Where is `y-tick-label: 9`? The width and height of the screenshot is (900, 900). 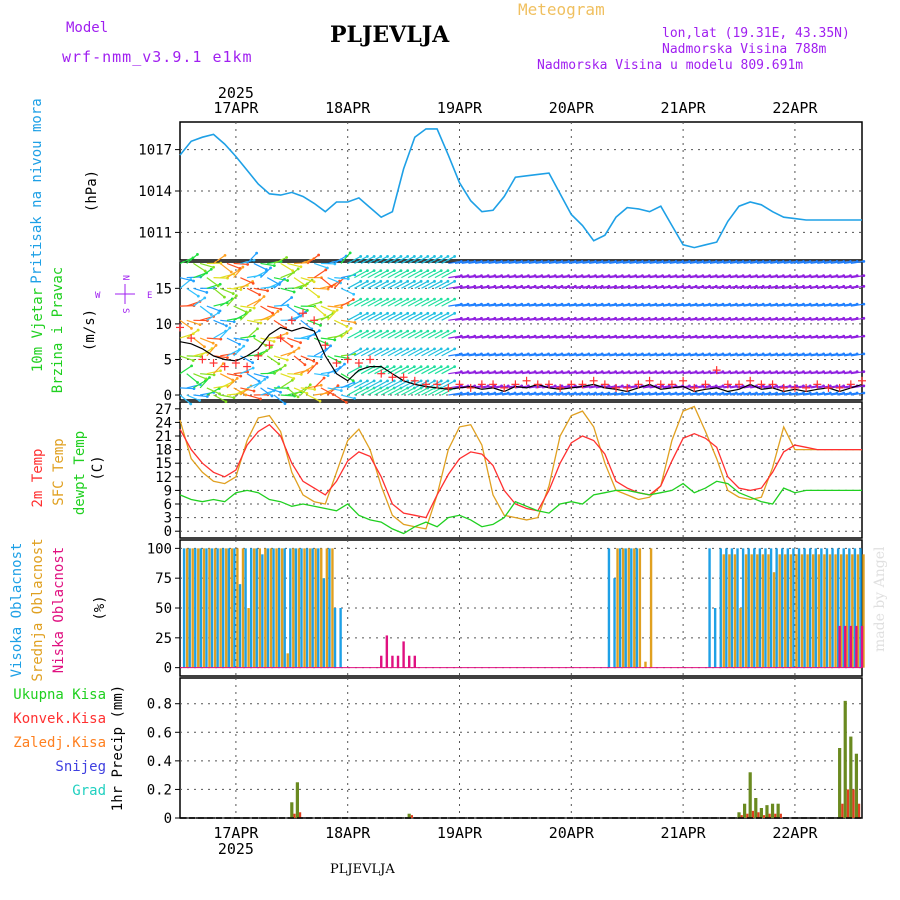
y-tick-label: 9 is located at coordinates (168, 491).